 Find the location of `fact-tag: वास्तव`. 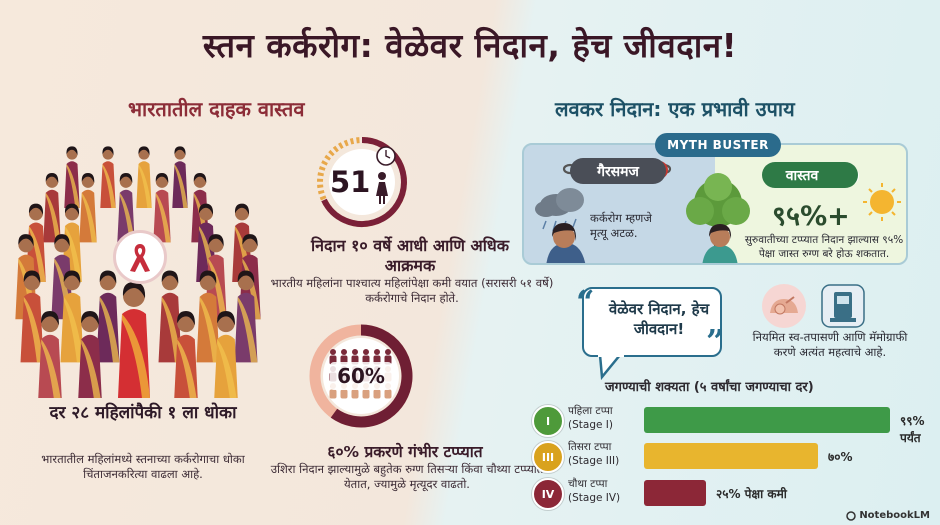

fact-tag: वास्तव is located at coordinates (810, 175).